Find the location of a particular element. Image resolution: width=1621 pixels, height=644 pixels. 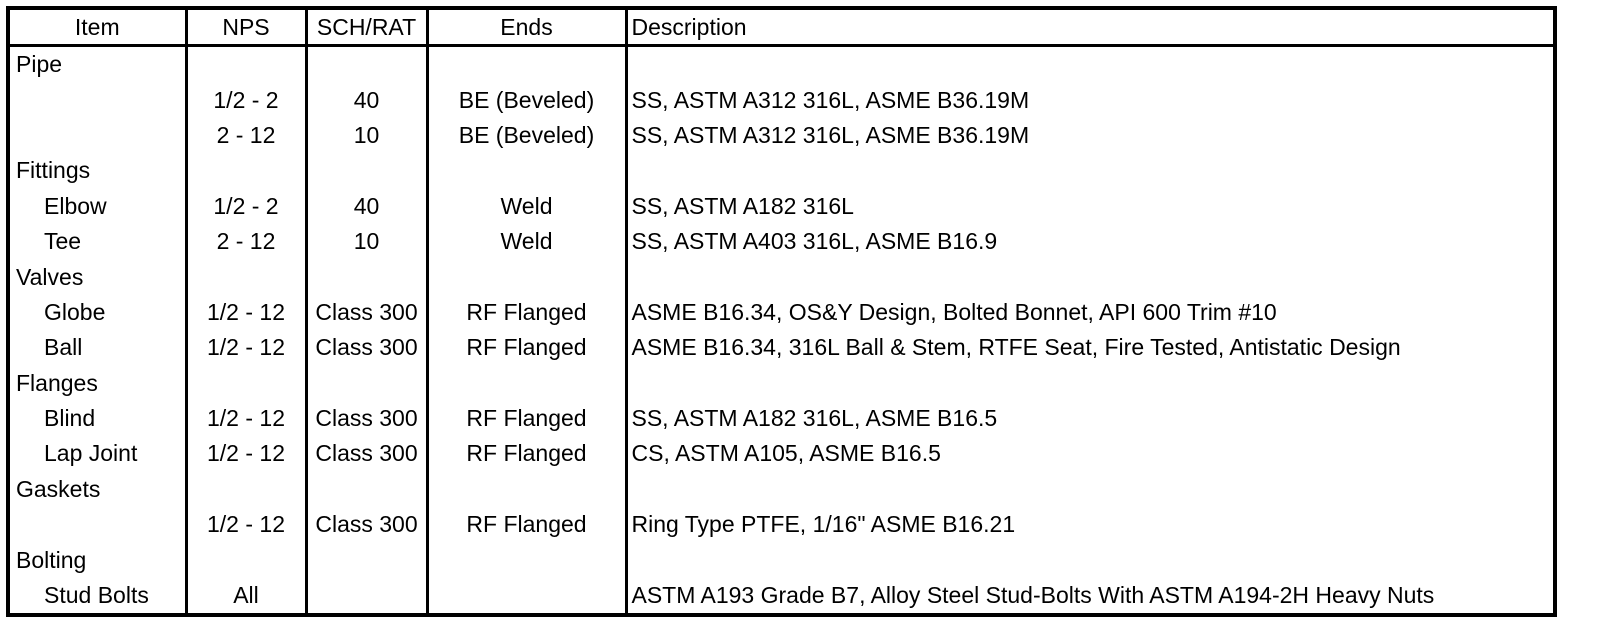

cell-item: Ball is located at coordinates (99, 348).